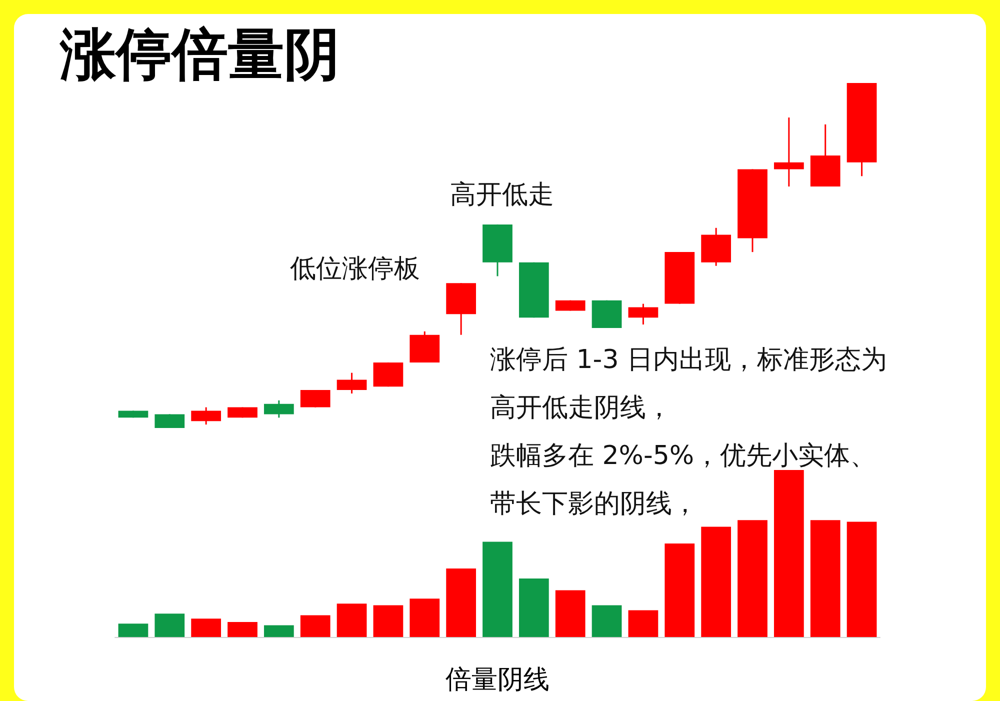  Describe the element at coordinates (688, 360) in the screenshot. I see `annotation: 涨停后 1-3 日内出现，标准形态为` at that location.